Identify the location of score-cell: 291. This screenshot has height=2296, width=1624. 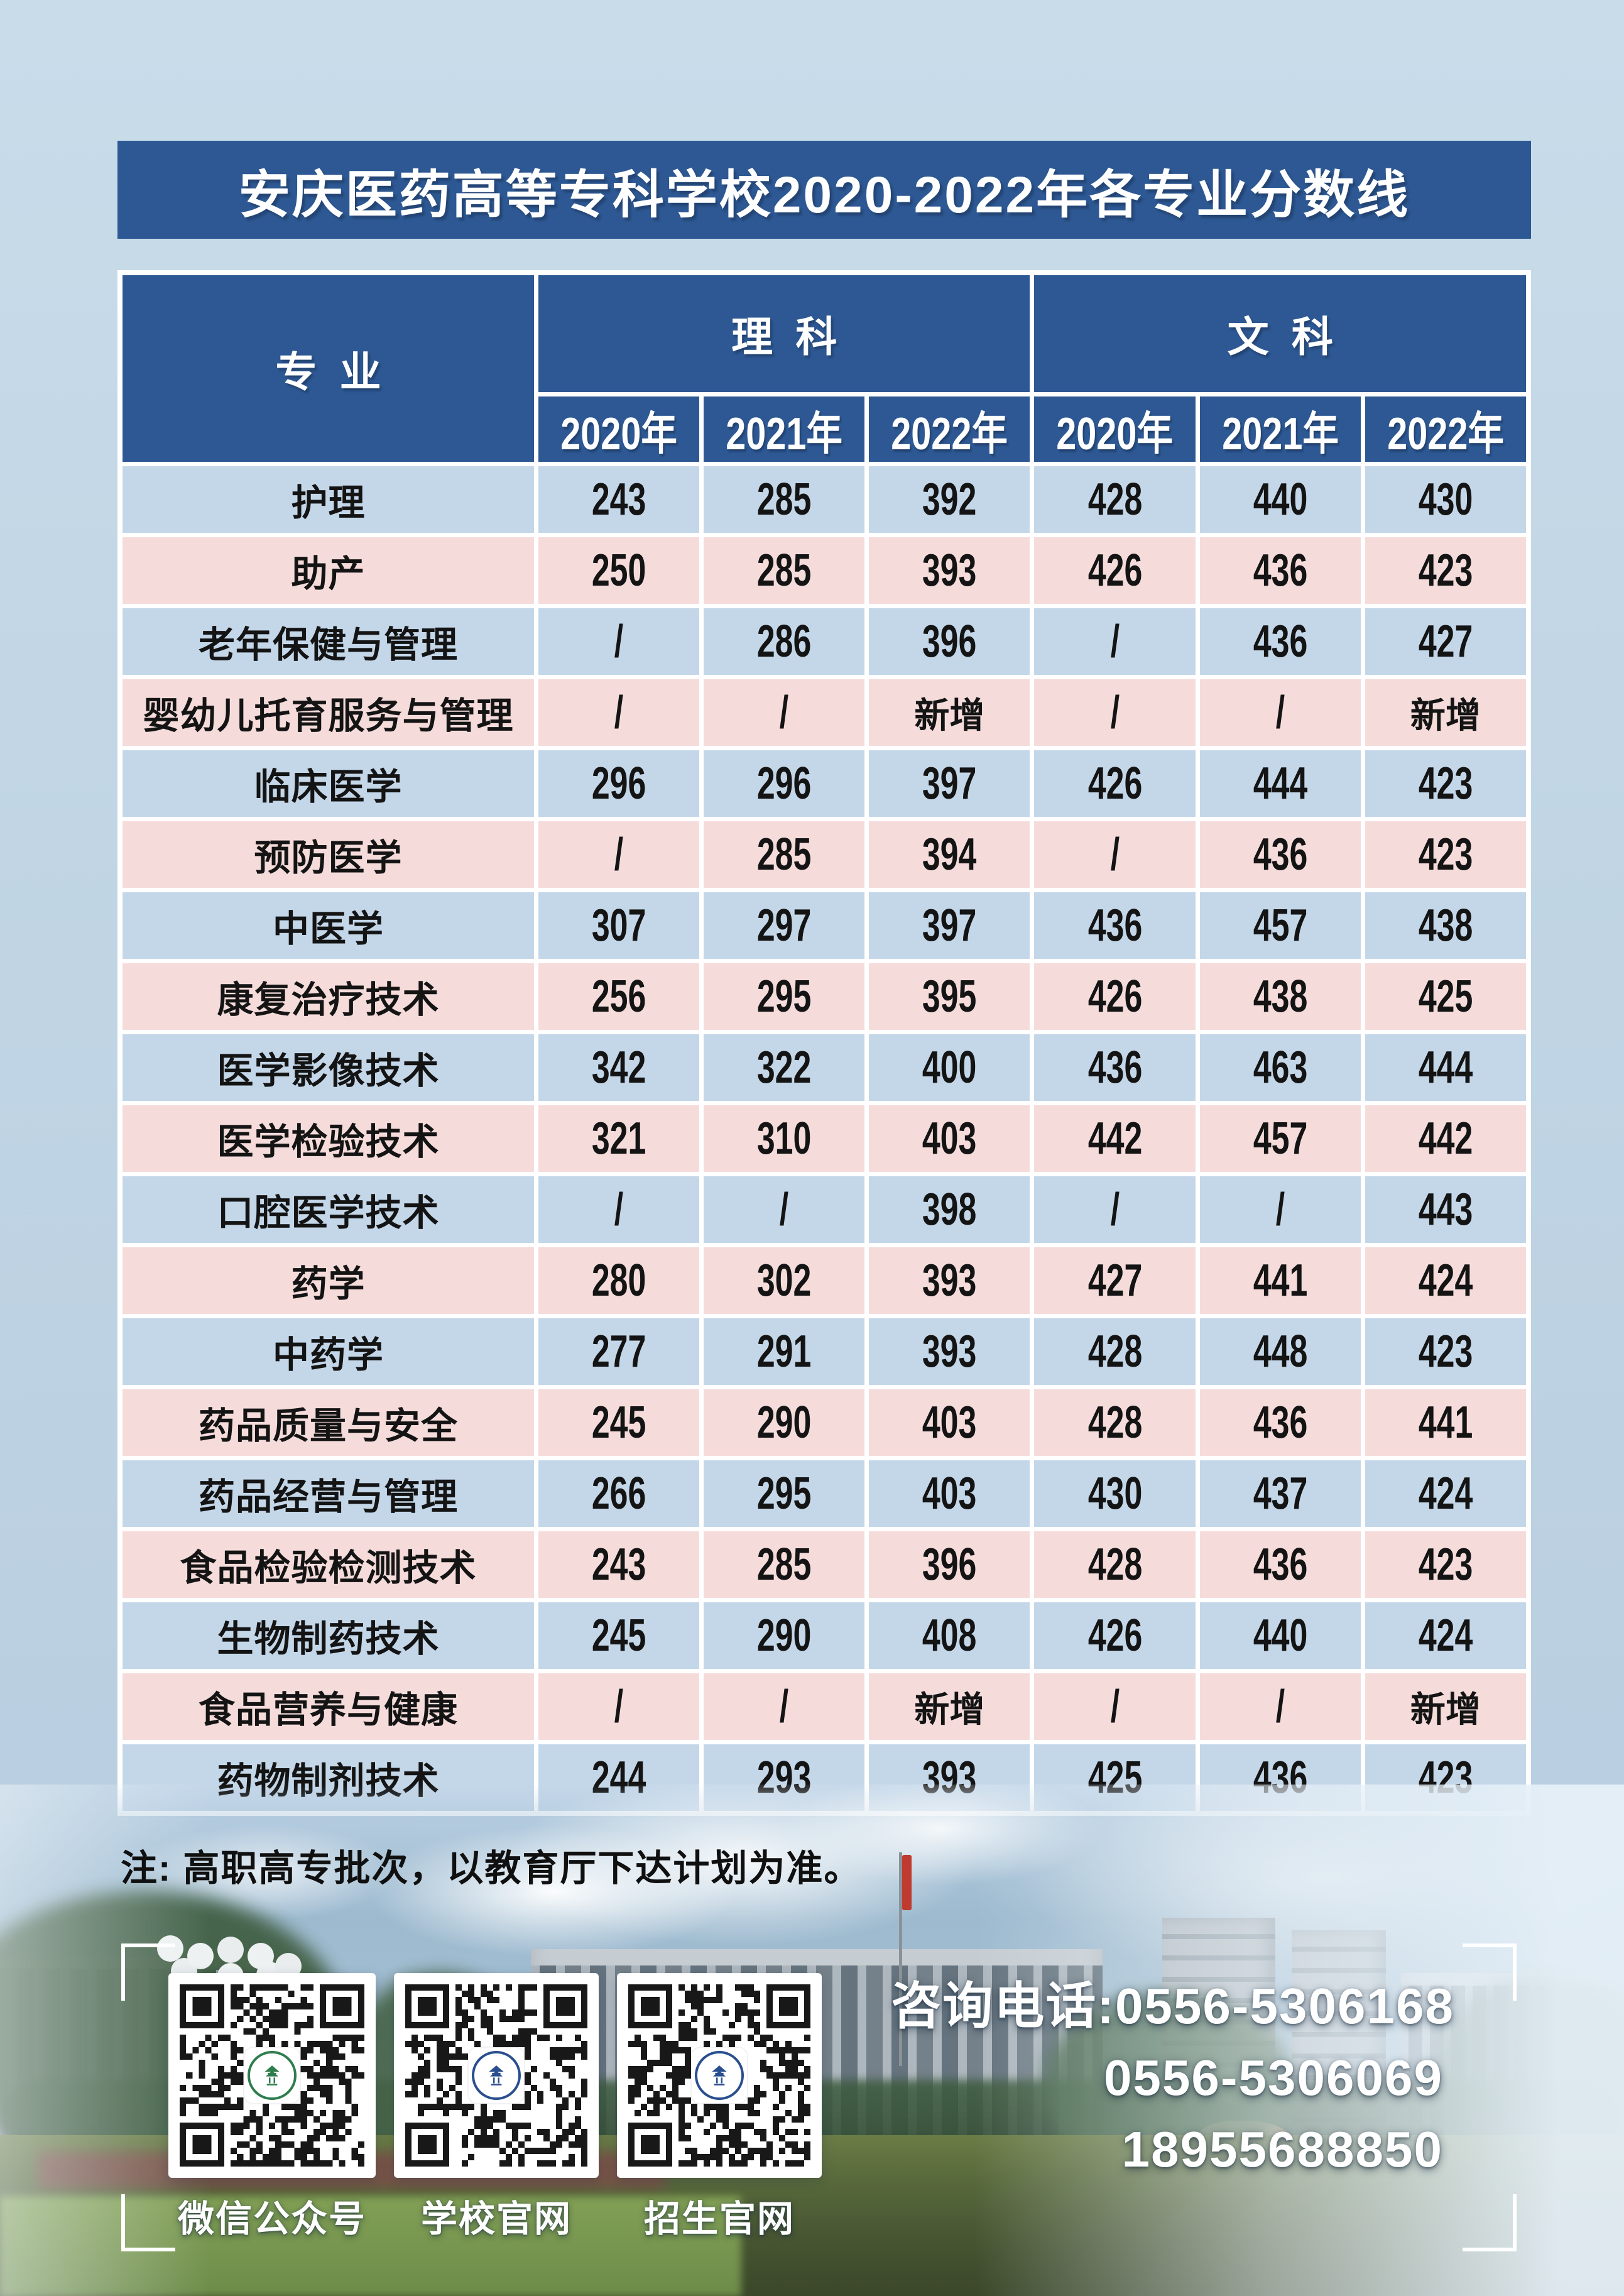
(784, 1351).